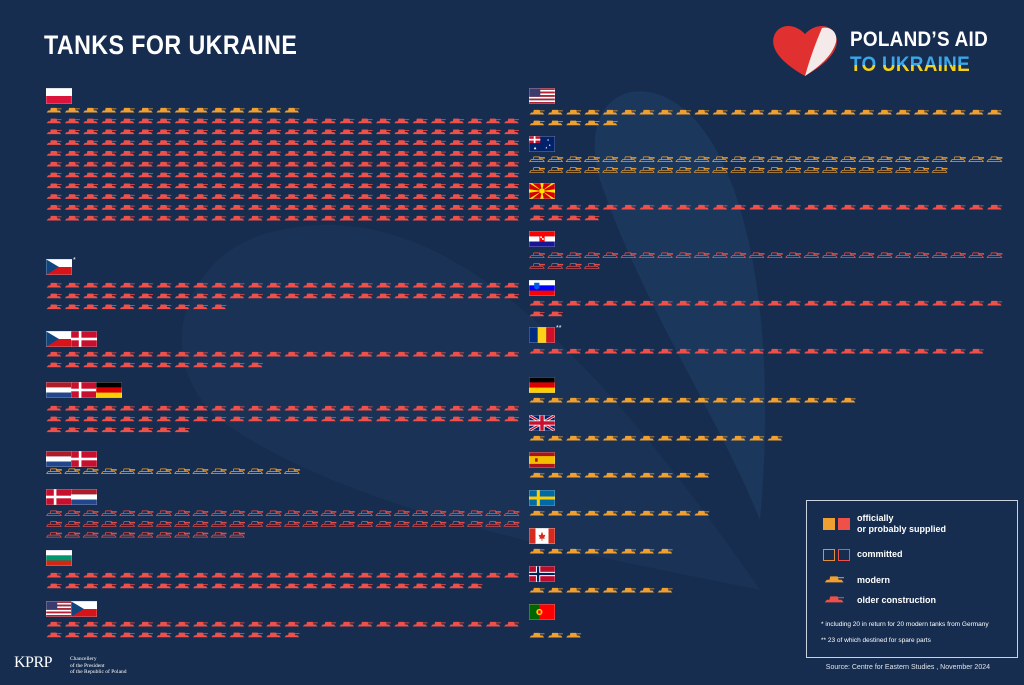  What do you see at coordinates (84, 390) in the screenshot?
I see `flag-denmark-icon` at bounding box center [84, 390].